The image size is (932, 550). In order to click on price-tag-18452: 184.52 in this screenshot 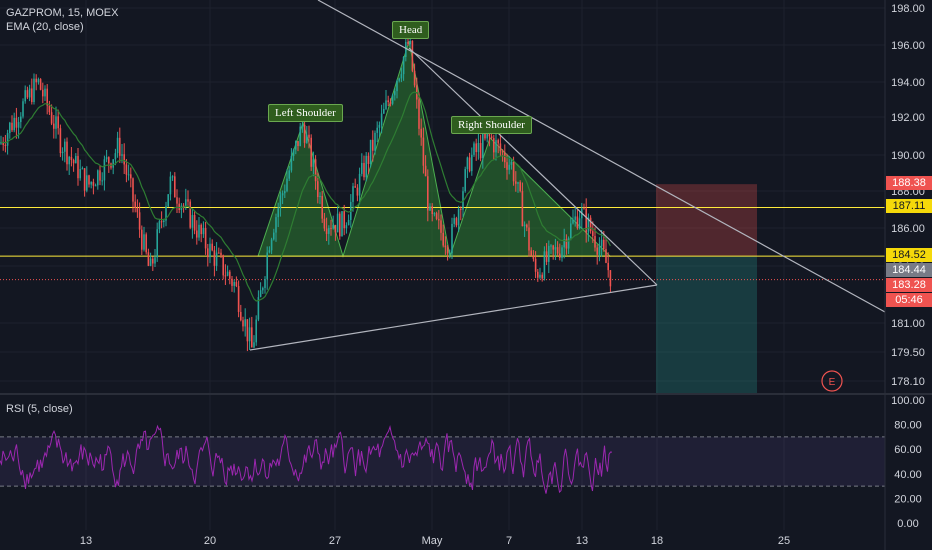, I will do `click(909, 255)`.